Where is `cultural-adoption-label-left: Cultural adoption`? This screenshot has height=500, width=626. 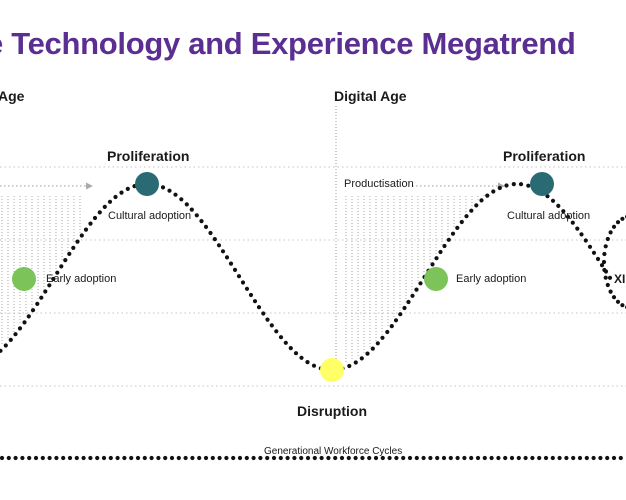 cultural-adoption-label-left: Cultural adoption is located at coordinates (150, 216).